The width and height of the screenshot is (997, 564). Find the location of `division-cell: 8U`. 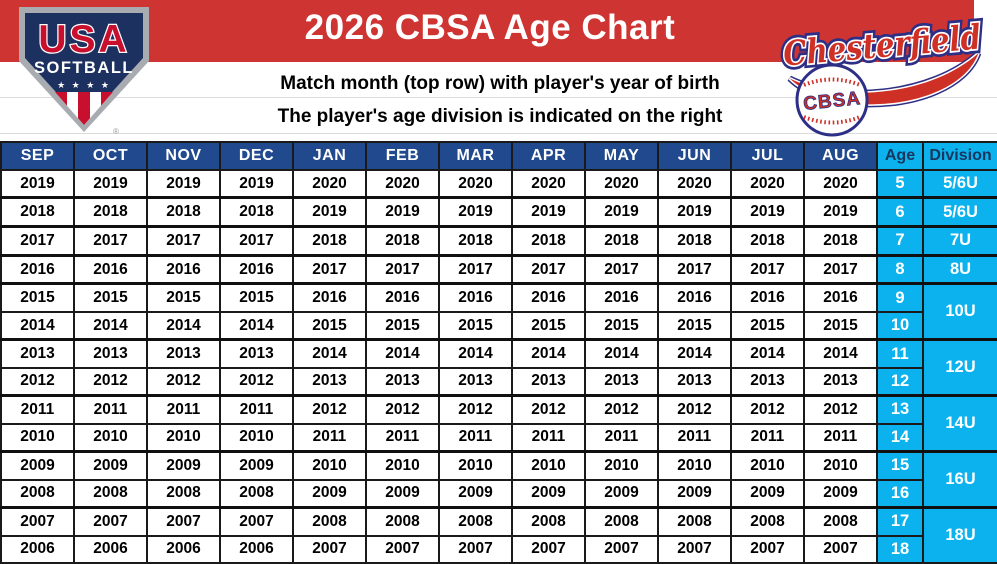

division-cell: 8U is located at coordinates (959, 269).